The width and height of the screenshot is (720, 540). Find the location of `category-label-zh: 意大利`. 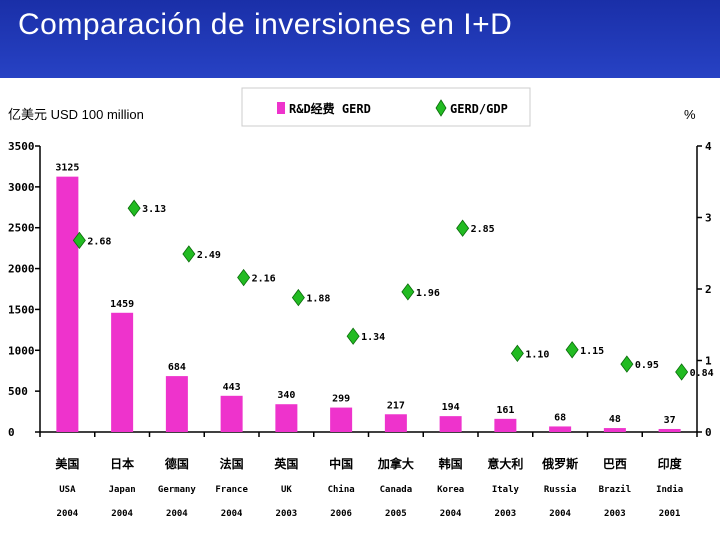

category-label-zh: 意大利 is located at coordinates (505, 463).